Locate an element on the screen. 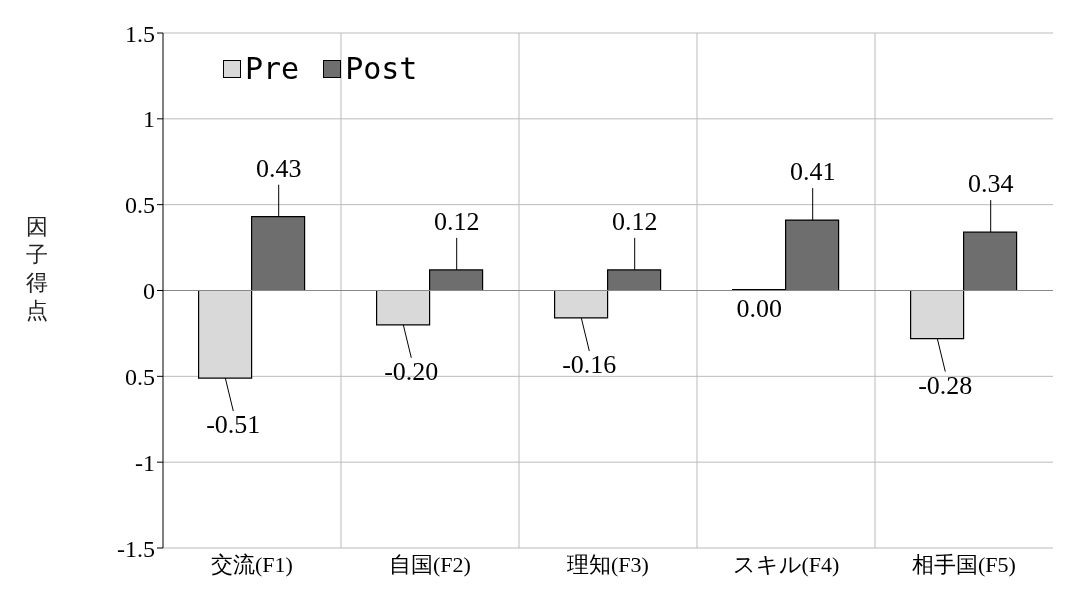  data-label: -0.28 is located at coordinates (945, 385).